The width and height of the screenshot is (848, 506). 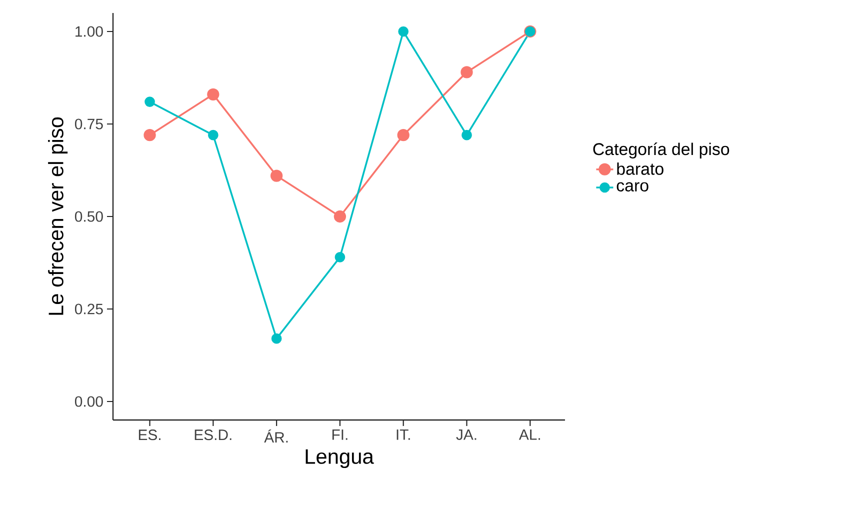 I want to click on x-axis-title: Lengua, so click(x=340, y=458).